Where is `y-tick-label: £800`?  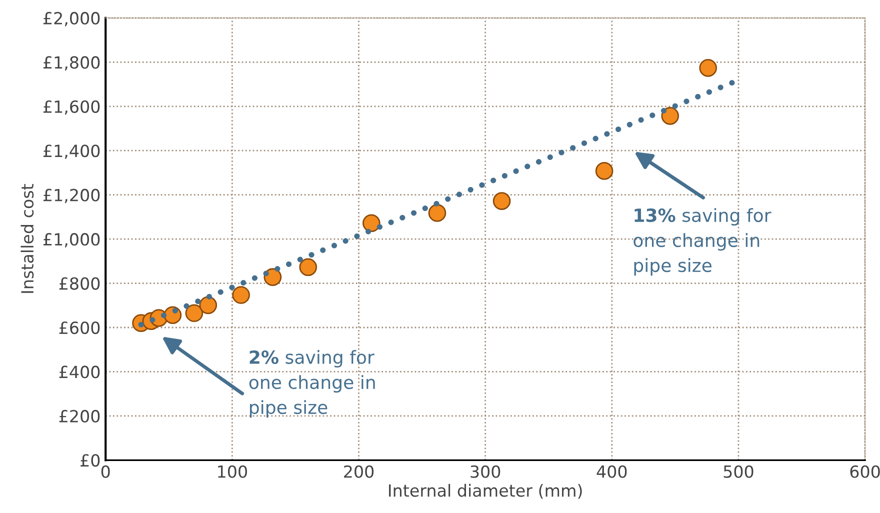
y-tick-label: £800 is located at coordinates (79, 283).